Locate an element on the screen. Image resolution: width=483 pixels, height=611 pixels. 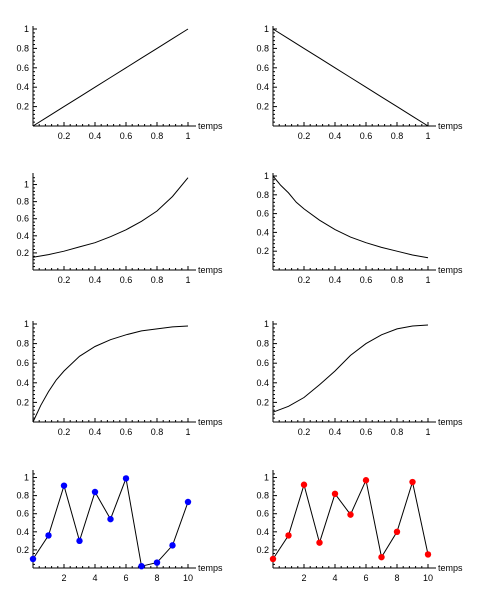
chart-panel-5: 0.2 0.4 0.6 0.8 1 0.2 0.4 0.6 0.8 1 temps is located at coordinates (119, 378).